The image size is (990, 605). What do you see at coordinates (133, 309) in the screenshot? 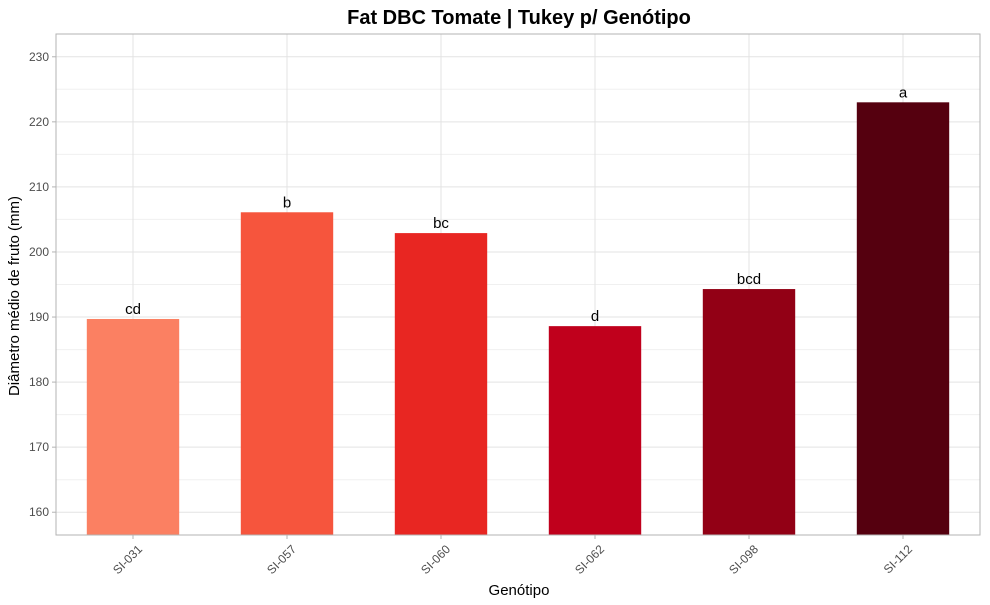
I see `bar-letter-label: cd` at bounding box center [133, 309].